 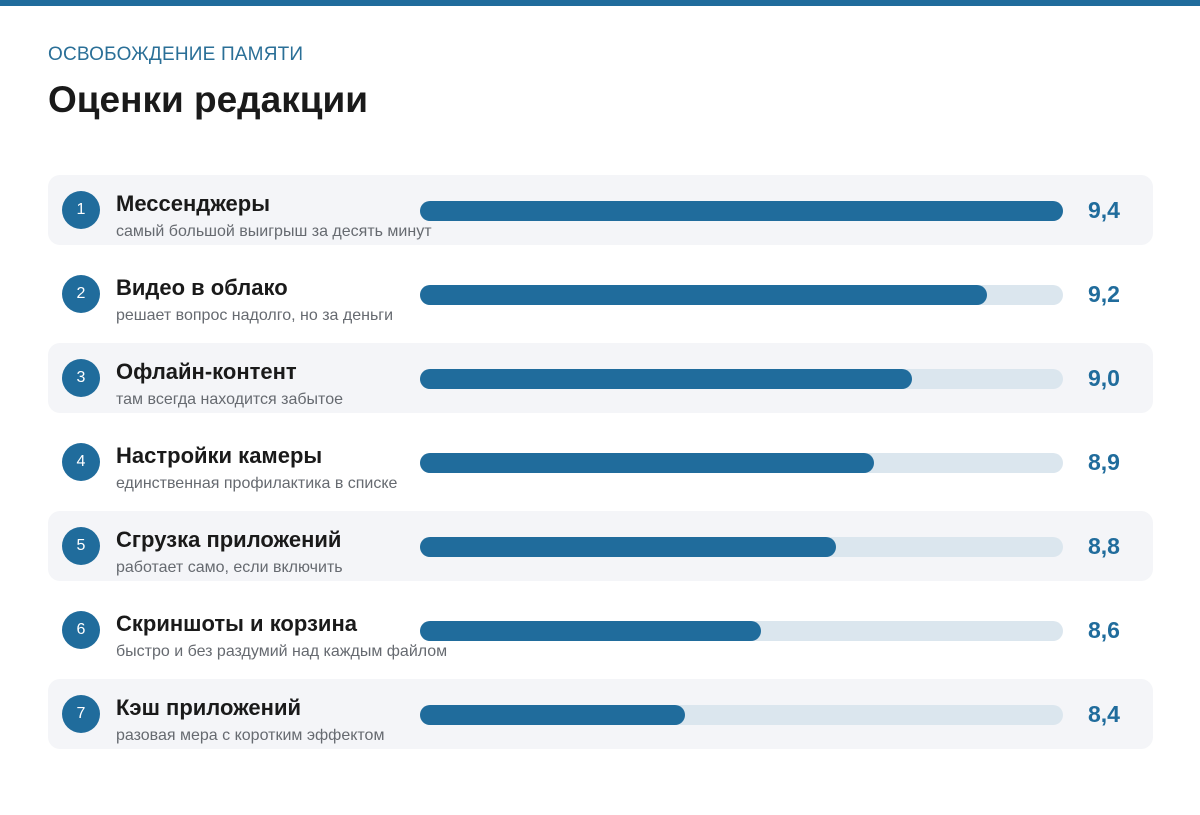 I want to click on score-label: 9,0, so click(x=1104, y=378).